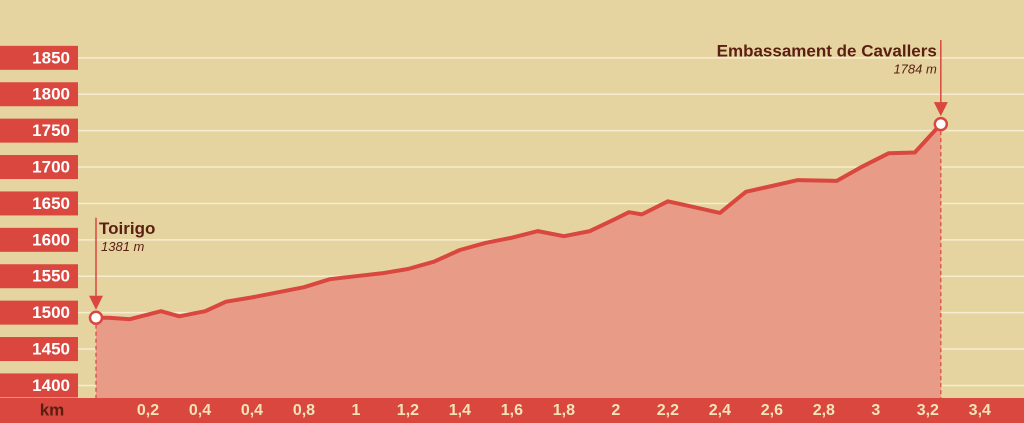 Image resolution: width=1024 pixels, height=423 pixels. Describe the element at coordinates (355, 410) in the screenshot. I see `x-tick-label: 1` at that location.